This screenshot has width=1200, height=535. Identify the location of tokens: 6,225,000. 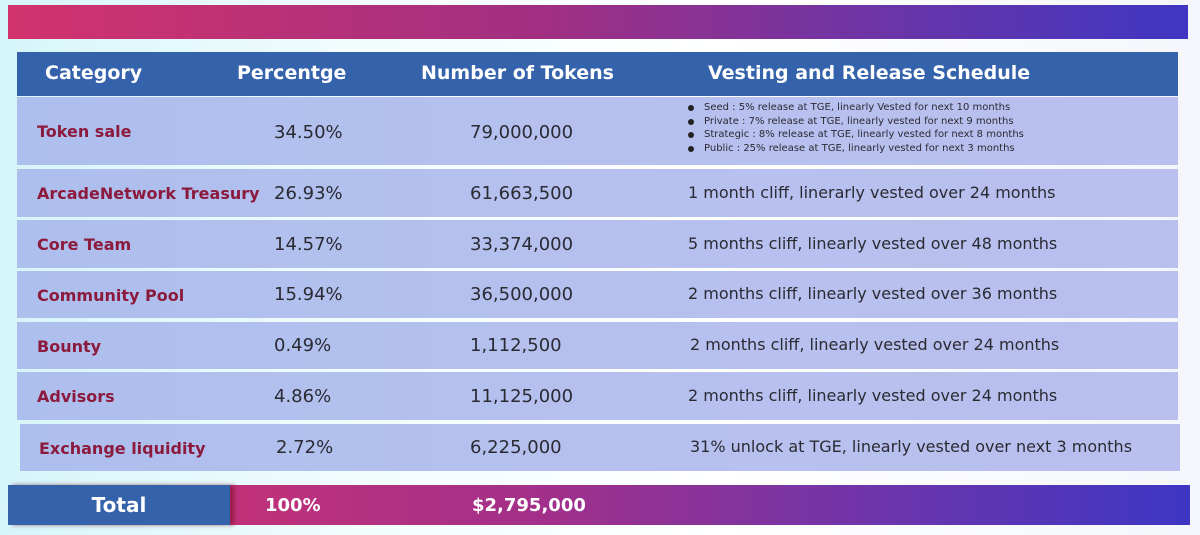
(516, 447).